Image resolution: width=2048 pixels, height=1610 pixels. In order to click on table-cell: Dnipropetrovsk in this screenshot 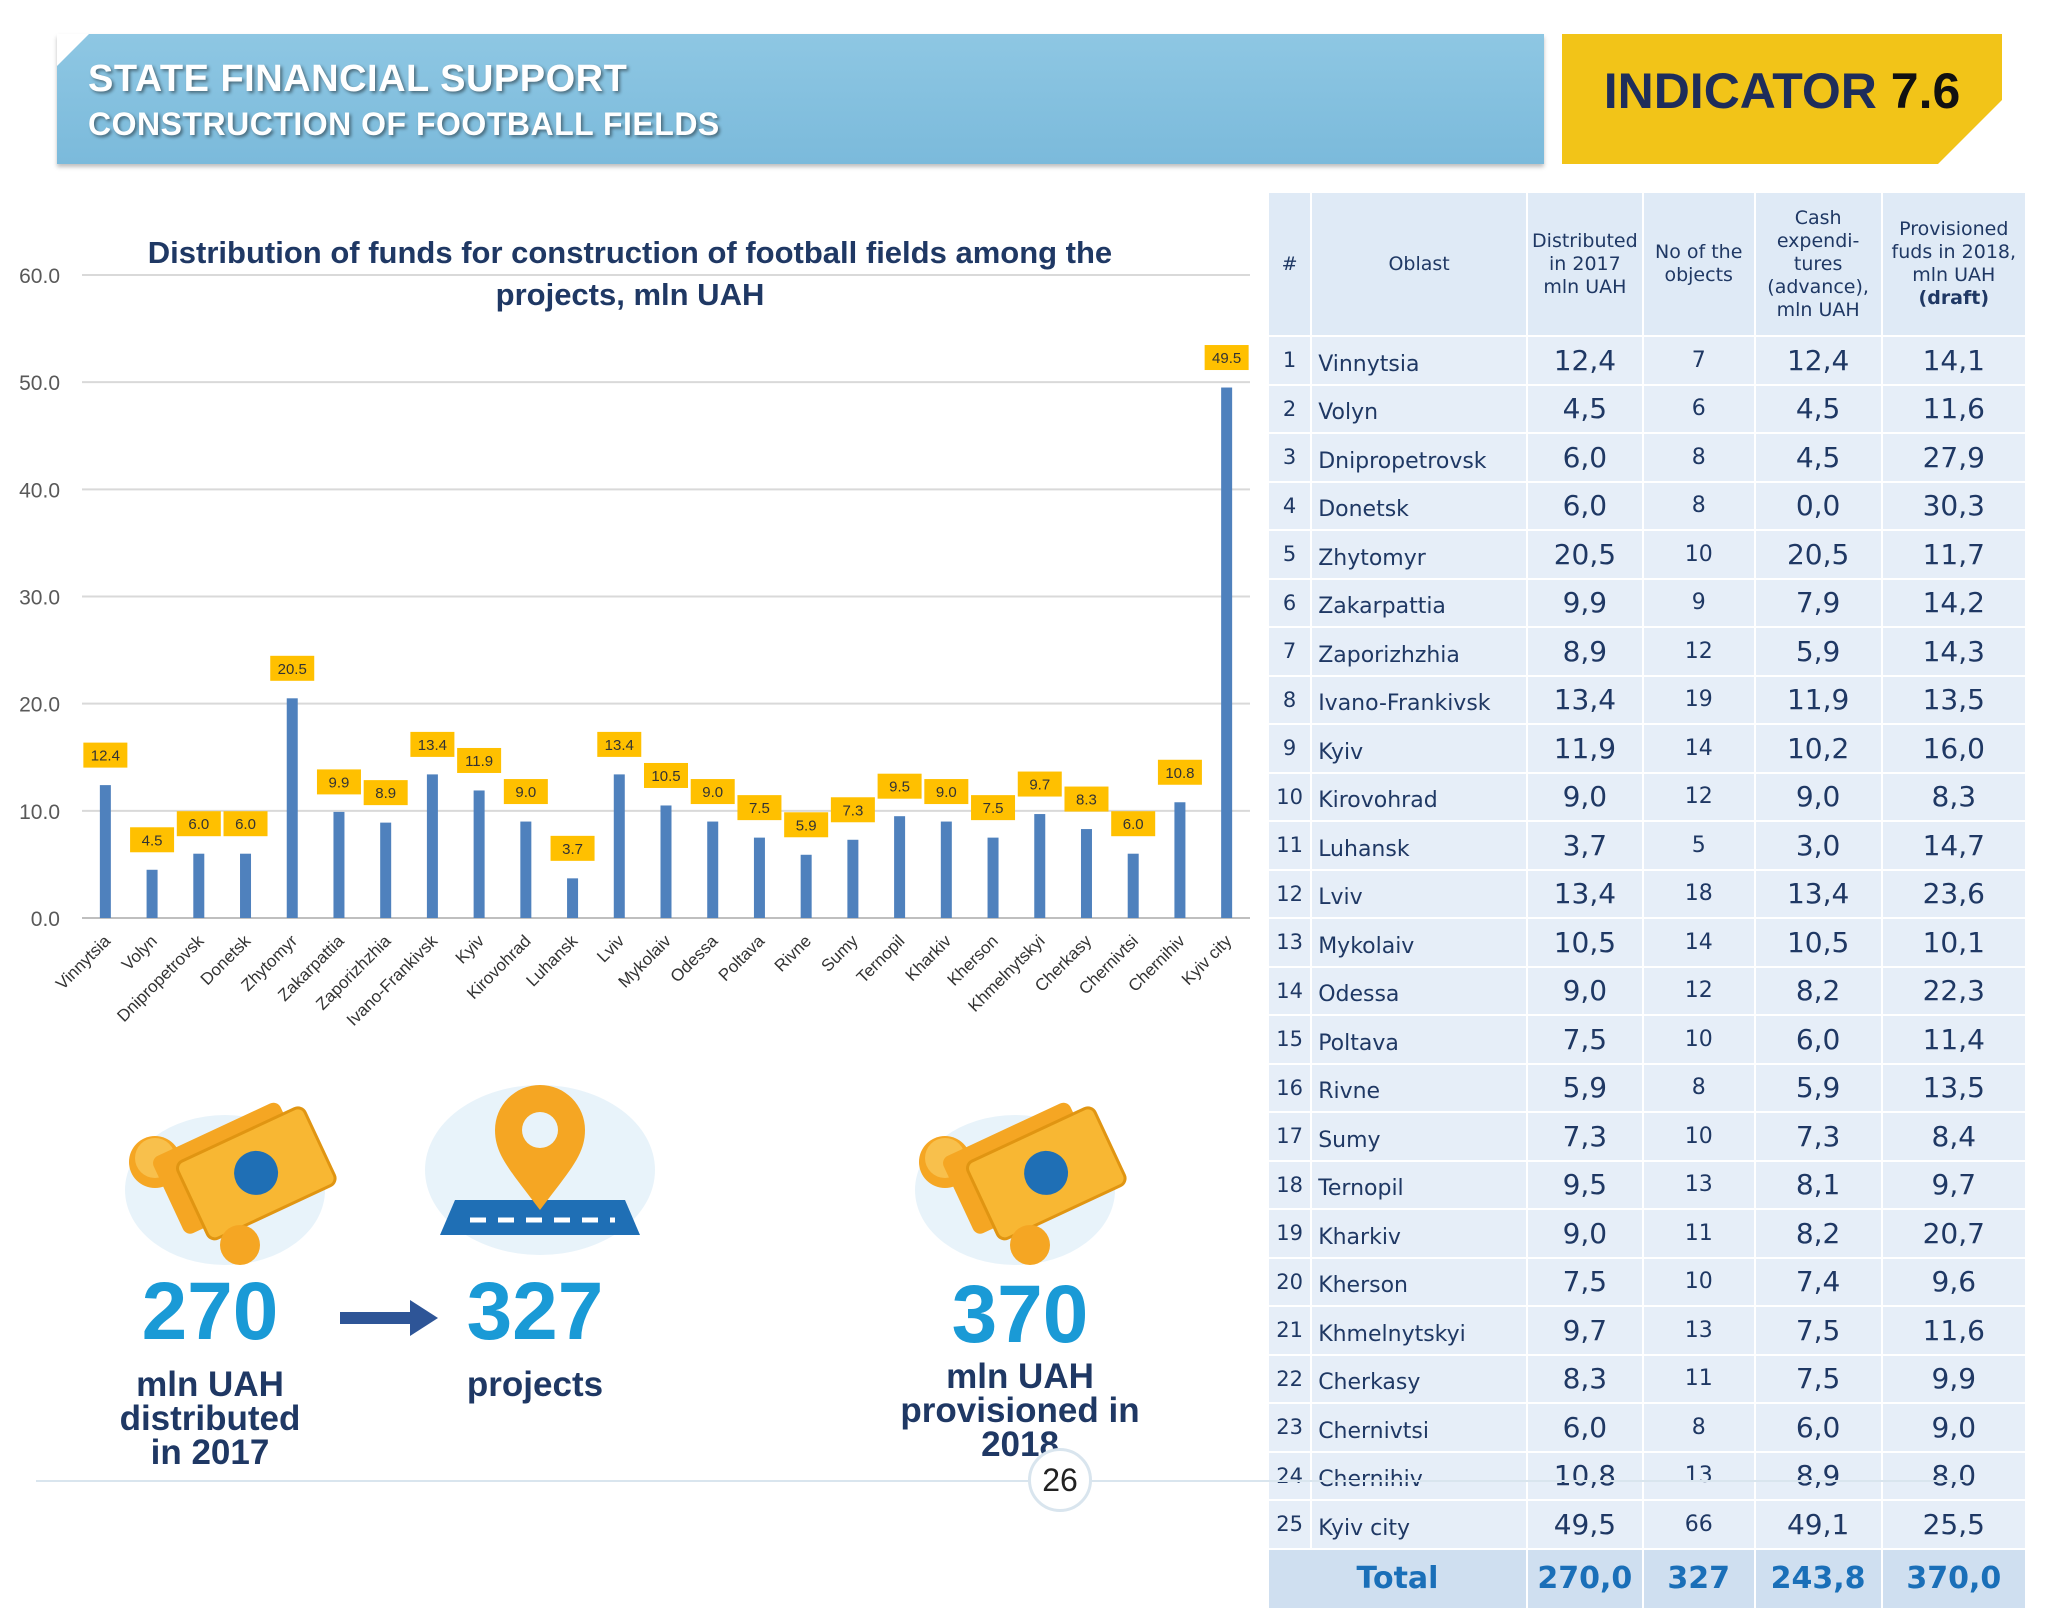, I will do `click(1419, 457)`.